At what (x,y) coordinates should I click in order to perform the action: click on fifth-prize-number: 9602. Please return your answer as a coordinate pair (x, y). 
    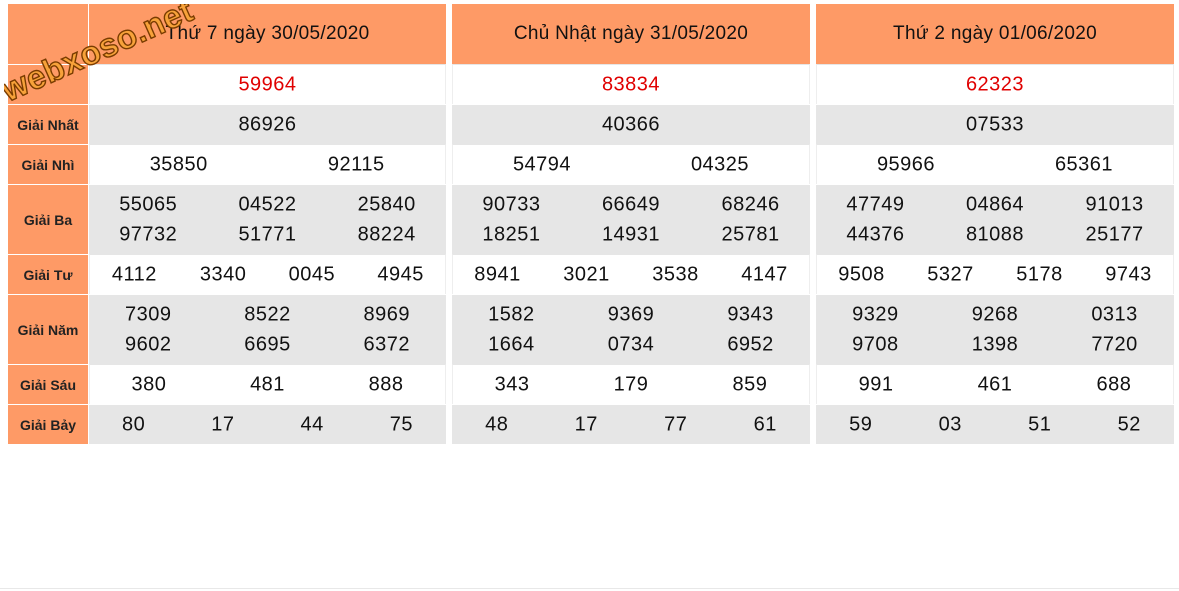
    Looking at the image, I should click on (148, 344).